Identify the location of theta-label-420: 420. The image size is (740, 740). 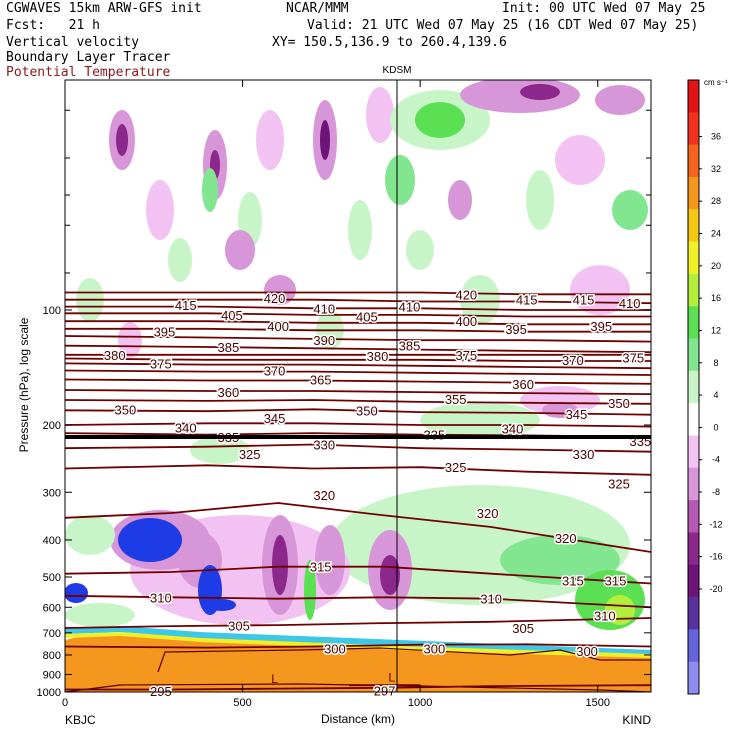
(466, 294).